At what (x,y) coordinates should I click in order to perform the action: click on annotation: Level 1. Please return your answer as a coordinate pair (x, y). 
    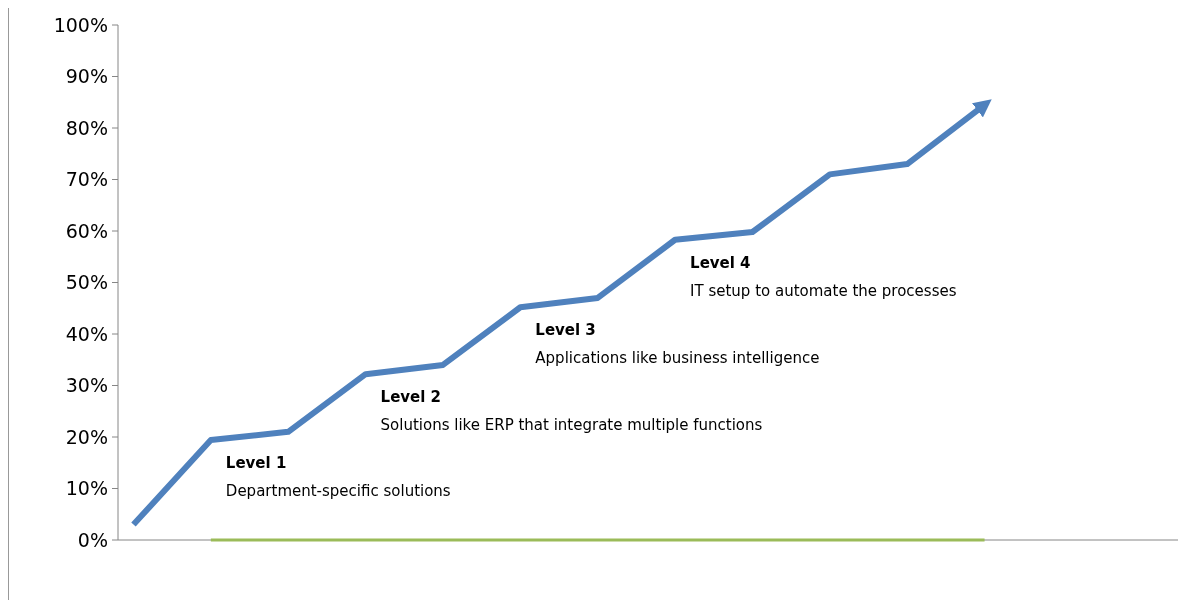
    Looking at the image, I should click on (256, 463).